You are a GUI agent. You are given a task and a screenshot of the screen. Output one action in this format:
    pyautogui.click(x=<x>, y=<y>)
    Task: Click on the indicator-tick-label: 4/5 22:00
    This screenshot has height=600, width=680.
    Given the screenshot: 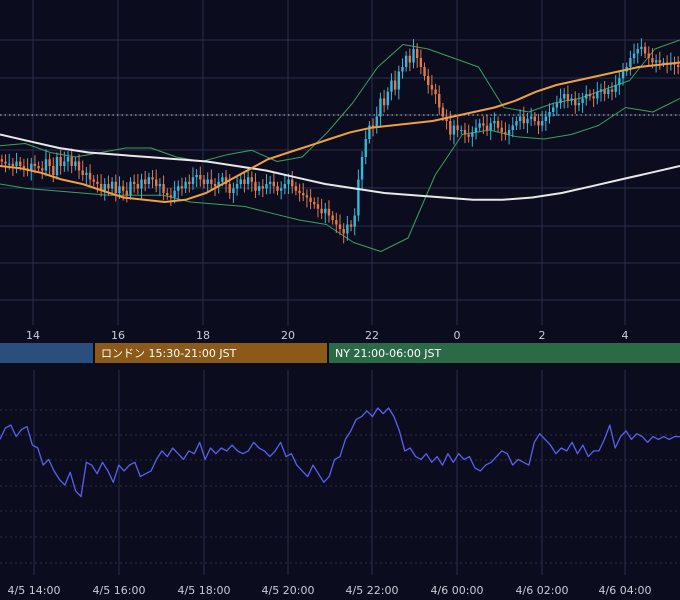 What is the action you would take?
    pyautogui.click(x=372, y=590)
    